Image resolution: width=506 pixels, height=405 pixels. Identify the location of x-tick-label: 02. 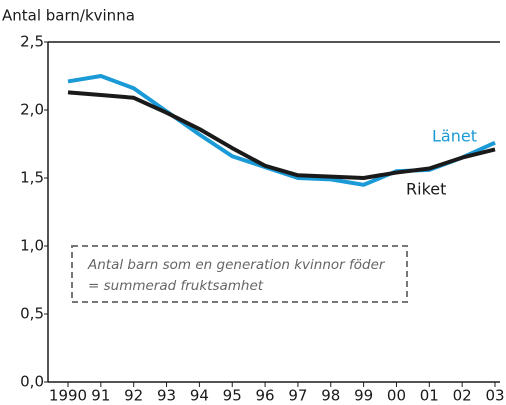
(462, 396).